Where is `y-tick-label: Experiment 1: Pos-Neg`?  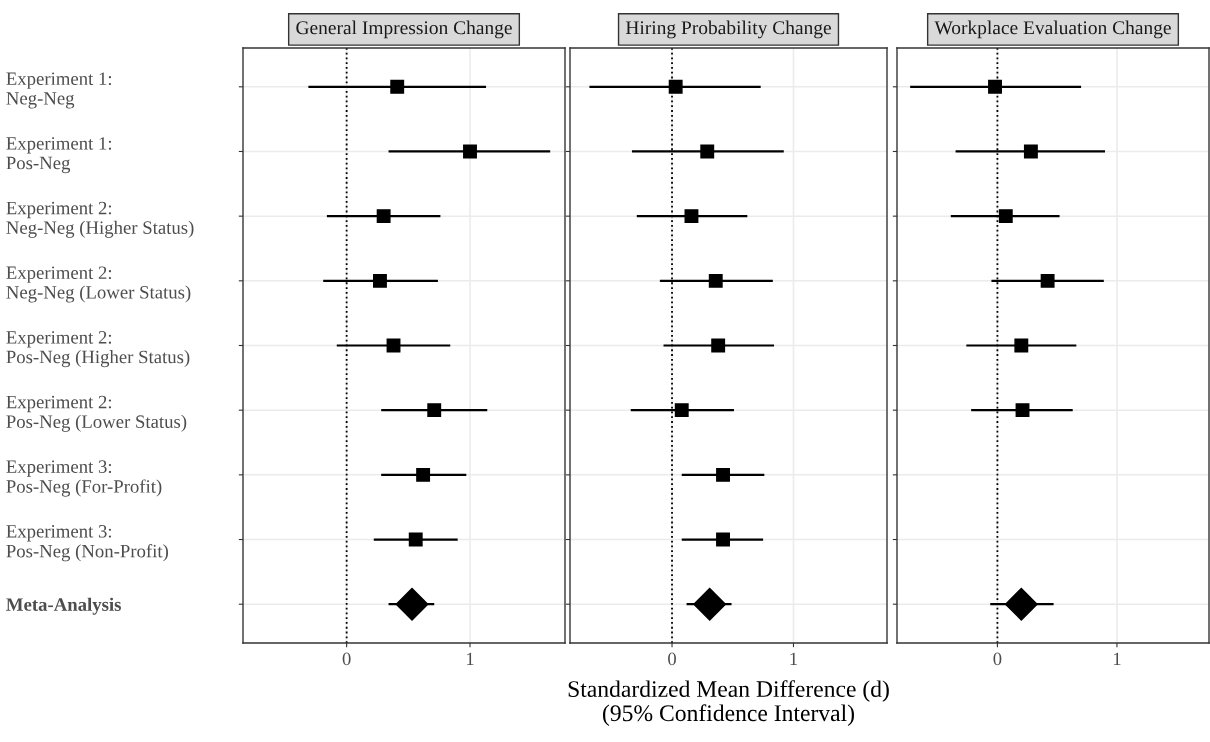 y-tick-label: Experiment 1: Pos-Neg is located at coordinates (59, 155).